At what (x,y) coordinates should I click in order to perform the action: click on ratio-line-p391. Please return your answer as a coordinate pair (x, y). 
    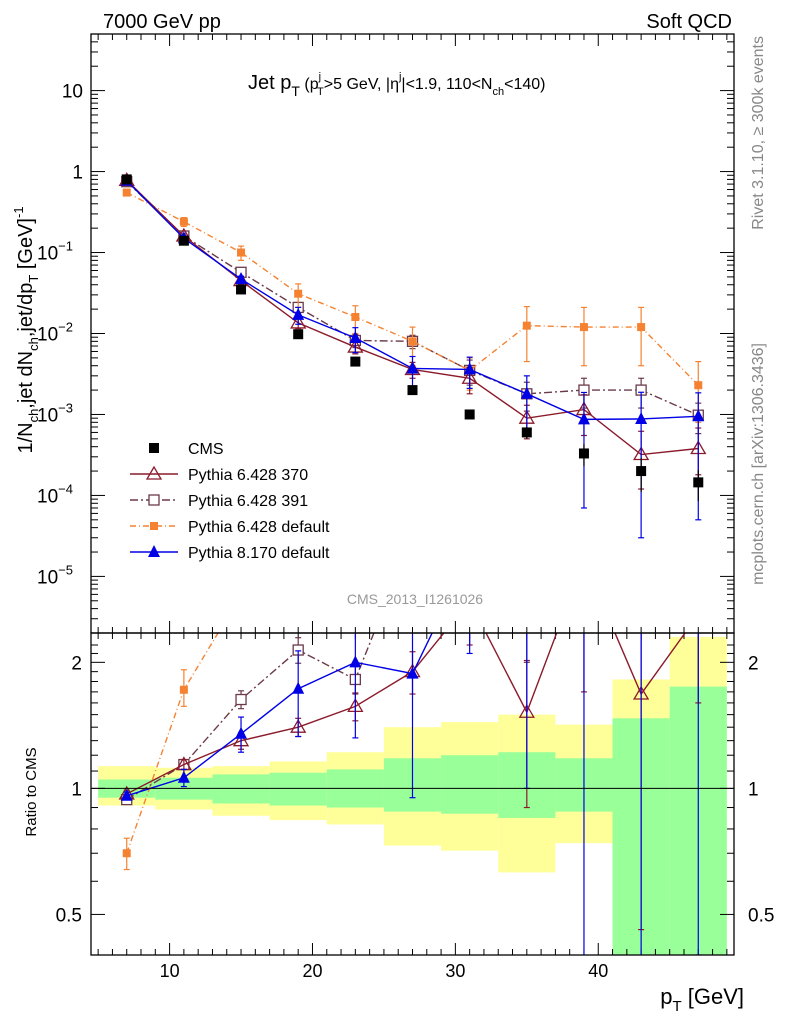
    Looking at the image, I should click on (250, 717).